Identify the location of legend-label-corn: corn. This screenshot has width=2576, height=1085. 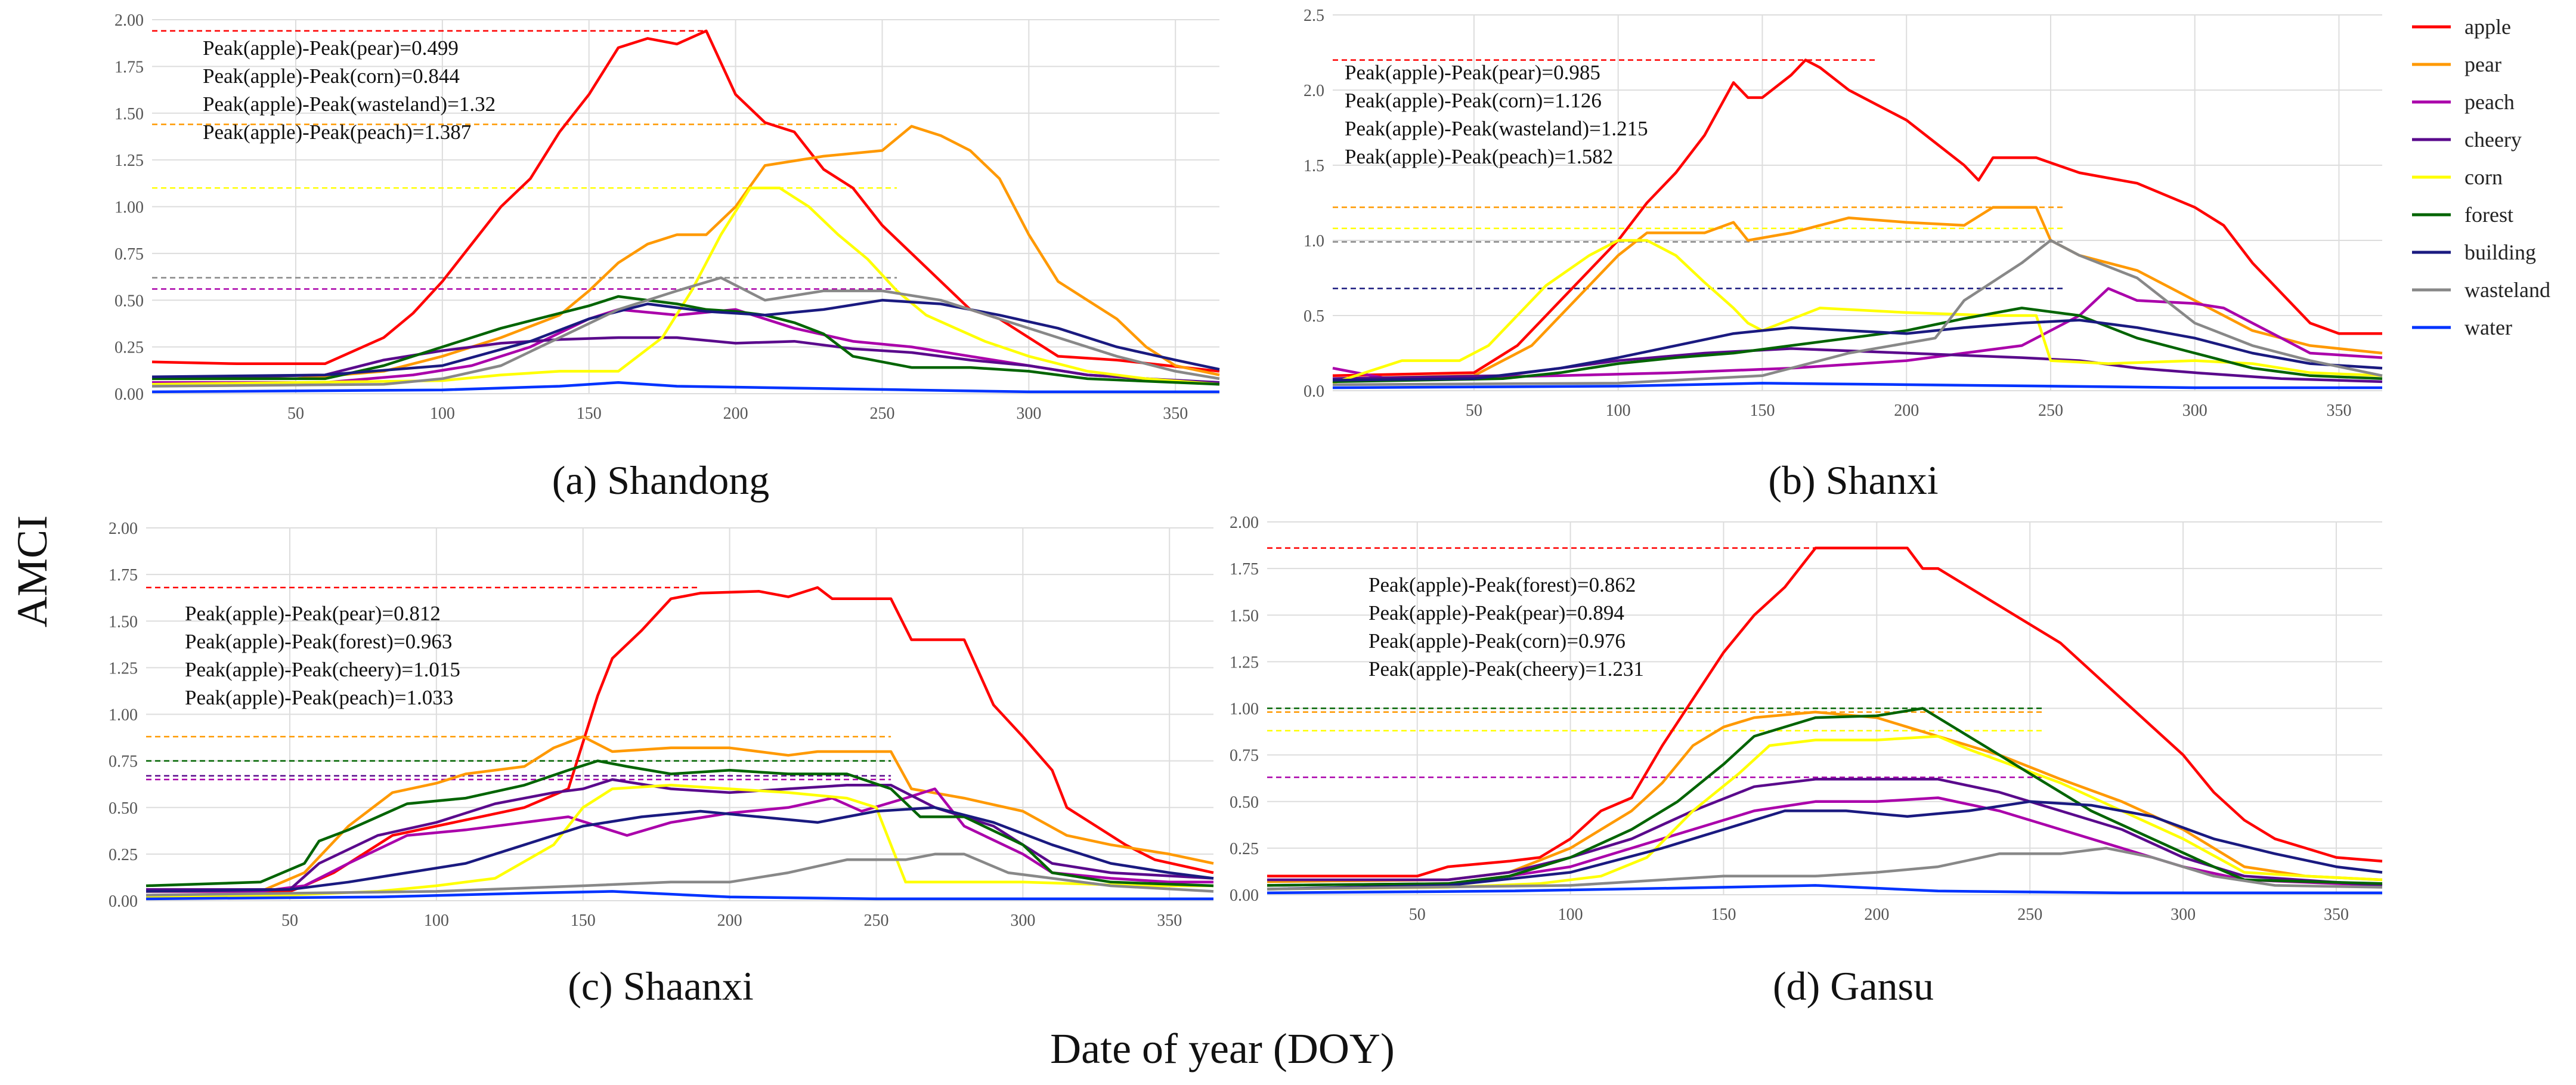
(2483, 177).